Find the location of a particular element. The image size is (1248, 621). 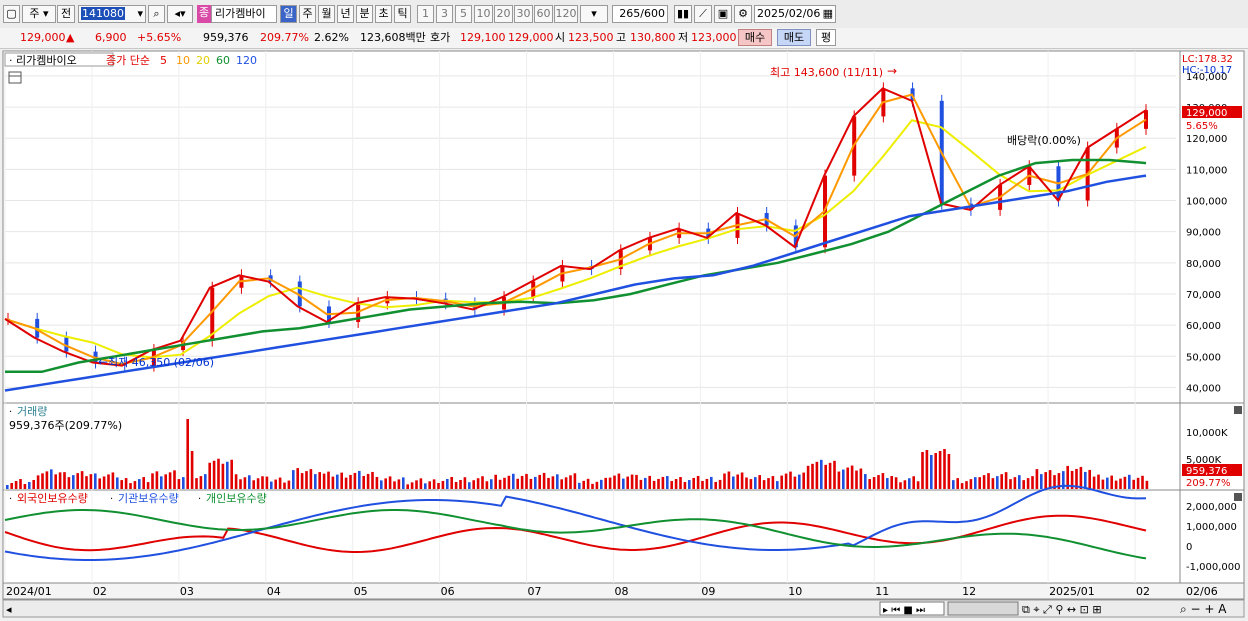

volume-current-value: 959,376주(209.77%) is located at coordinates (65, 425).